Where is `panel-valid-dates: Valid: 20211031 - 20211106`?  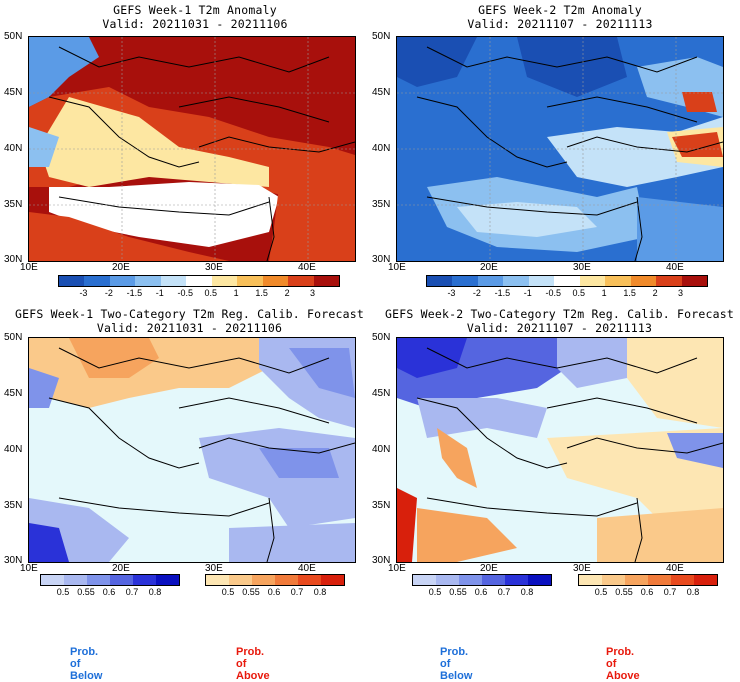 panel-valid-dates: Valid: 20211031 - 20211106 is located at coordinates (189, 328).